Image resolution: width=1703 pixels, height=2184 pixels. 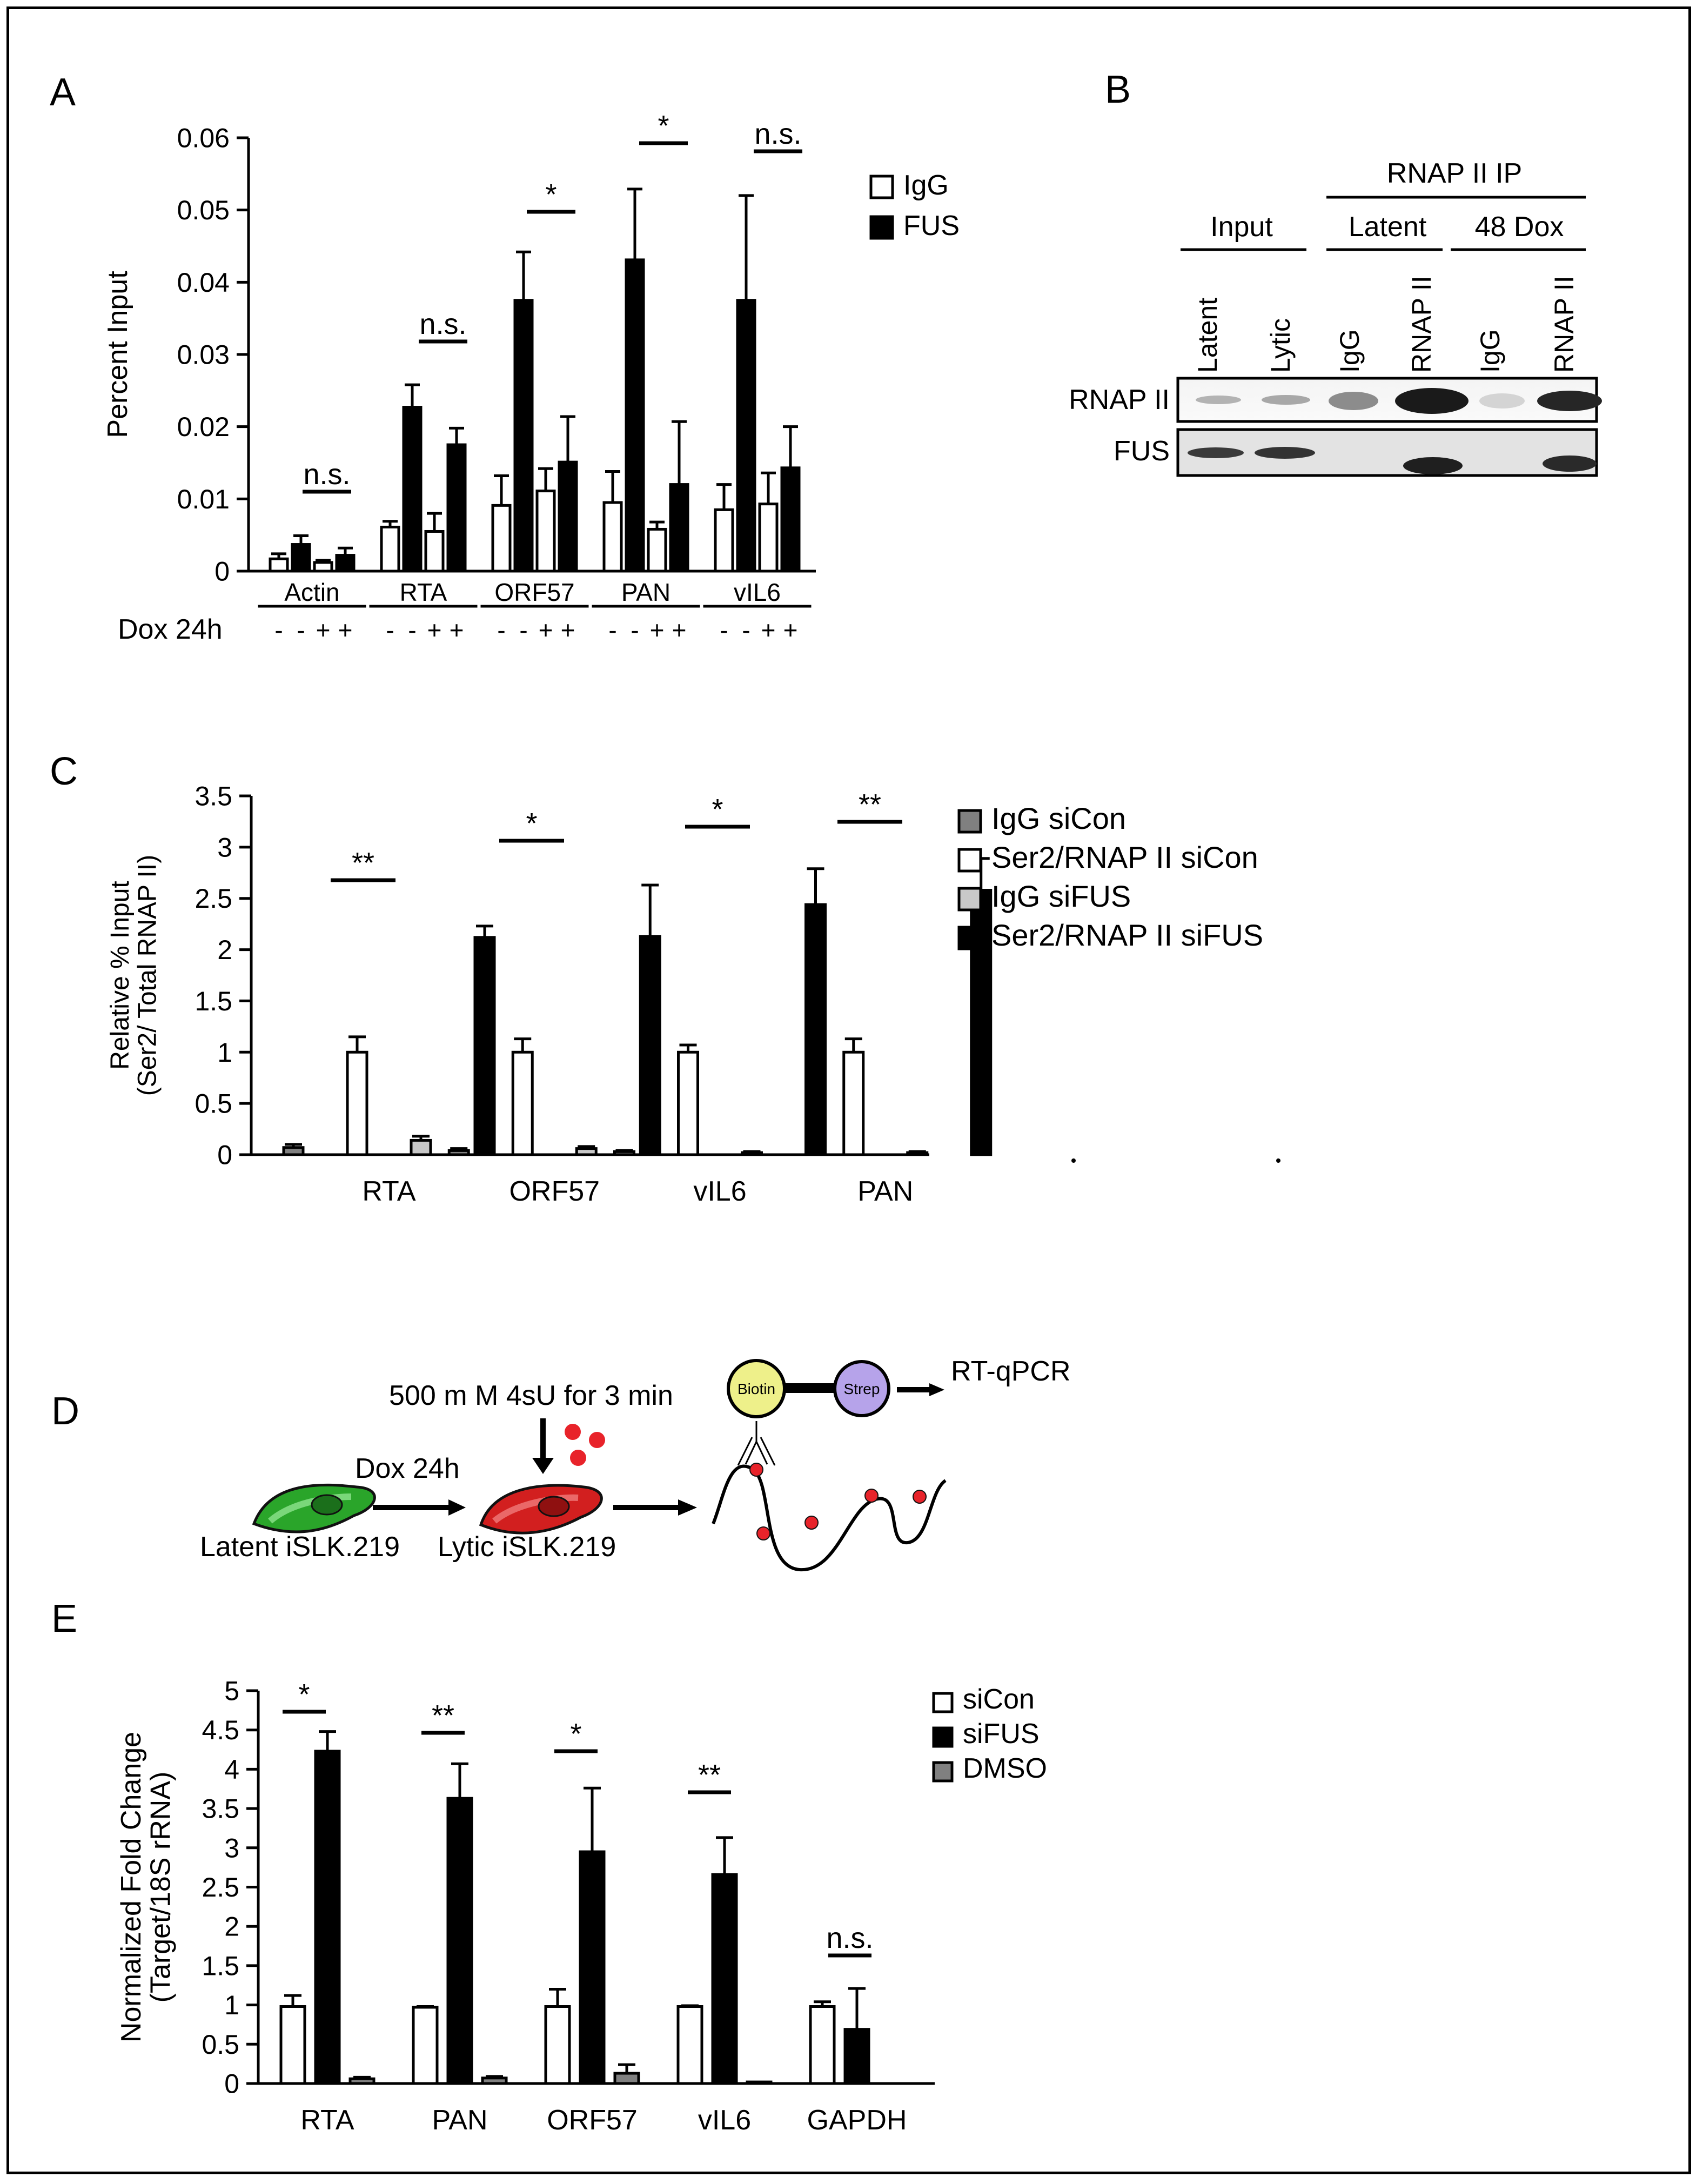 What do you see at coordinates (300, 1547) in the screenshot?
I see `latent-cell-label: Latent iSLK.219` at bounding box center [300, 1547].